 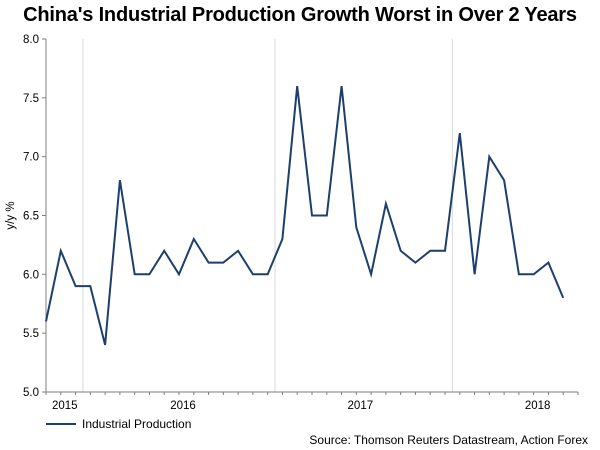 I want to click on x-tick-label: 2017, so click(x=361, y=406).